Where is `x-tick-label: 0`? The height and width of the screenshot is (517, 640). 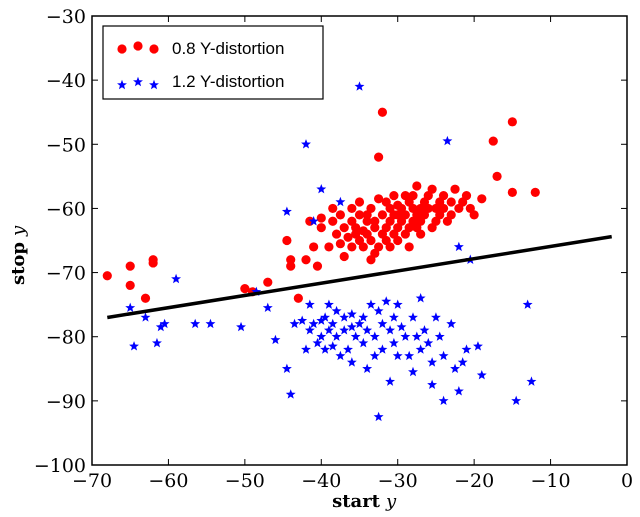
x-tick-label: 0 is located at coordinates (627, 481).